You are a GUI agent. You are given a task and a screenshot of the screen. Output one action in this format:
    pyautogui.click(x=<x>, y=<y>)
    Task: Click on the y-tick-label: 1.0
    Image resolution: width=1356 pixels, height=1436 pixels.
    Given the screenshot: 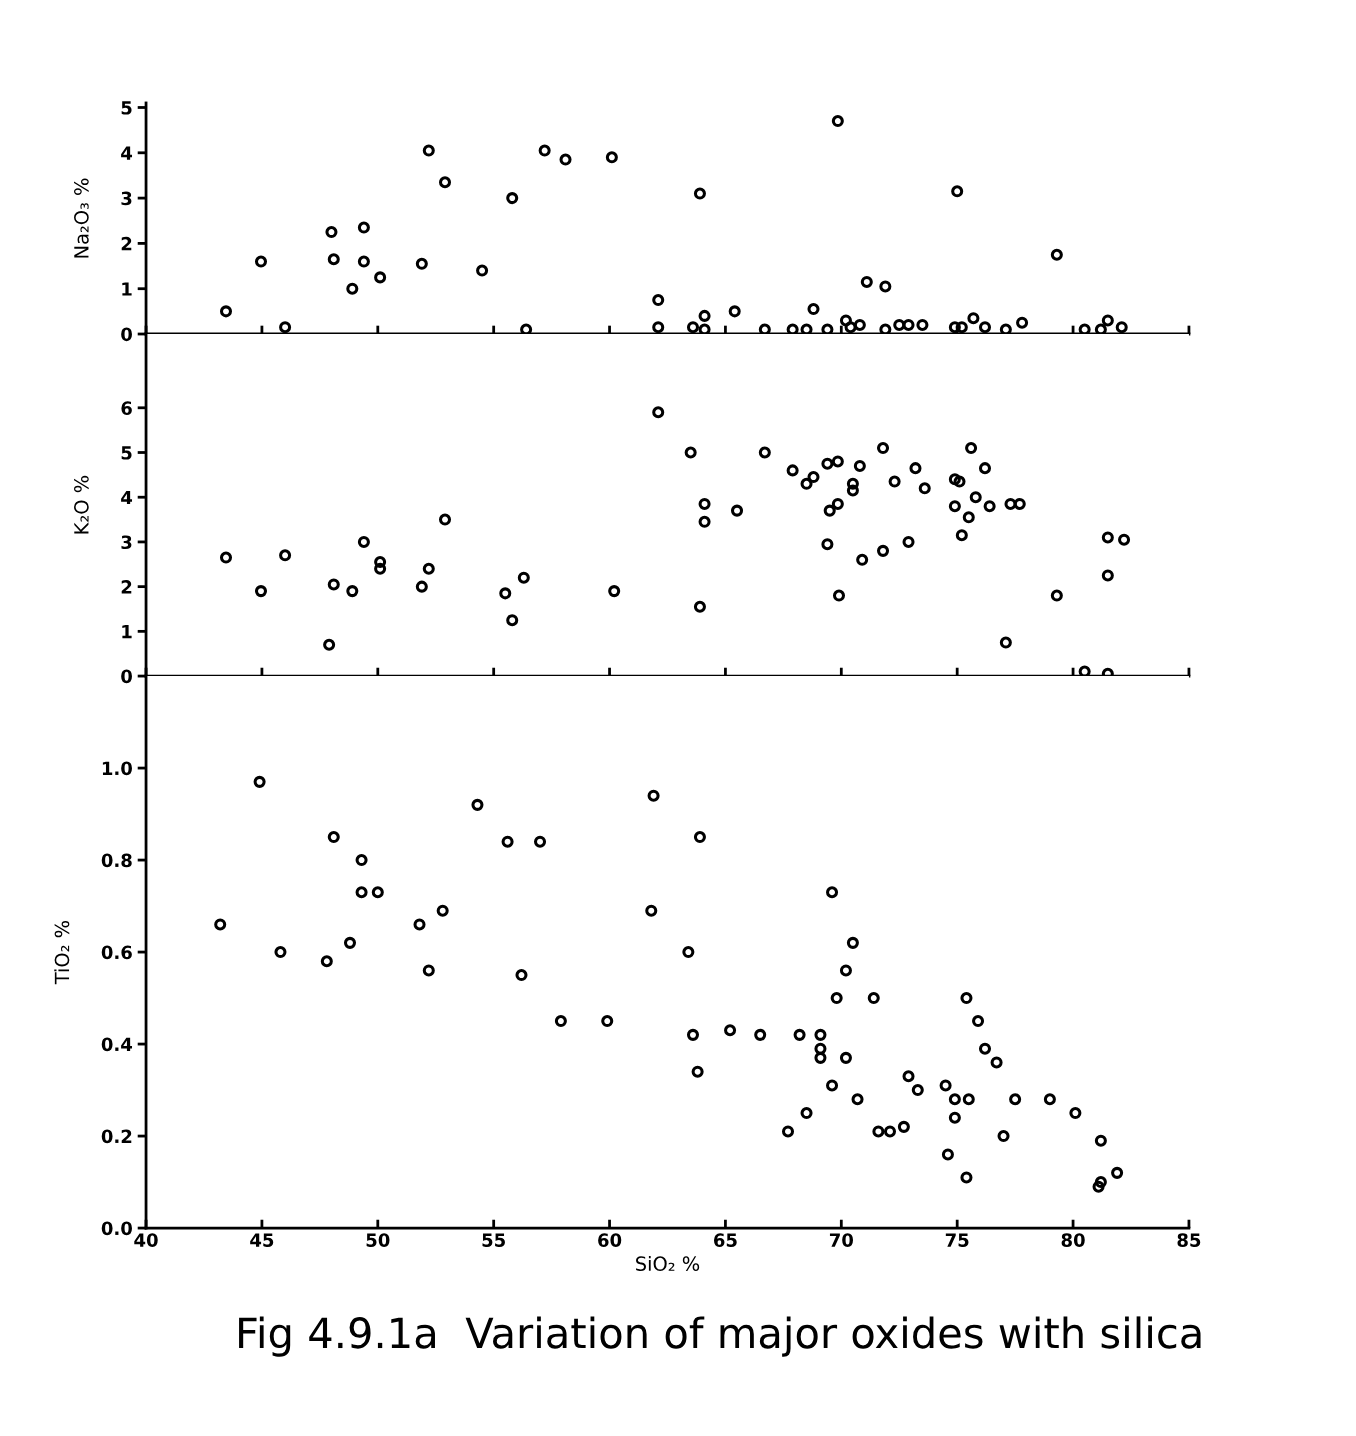 What is the action you would take?
    pyautogui.click(x=117, y=768)
    